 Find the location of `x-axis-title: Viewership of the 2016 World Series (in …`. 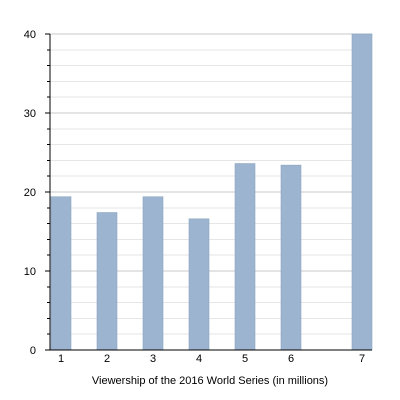

x-axis-title: Viewership of the 2016 World Series (in … is located at coordinates (210, 381).